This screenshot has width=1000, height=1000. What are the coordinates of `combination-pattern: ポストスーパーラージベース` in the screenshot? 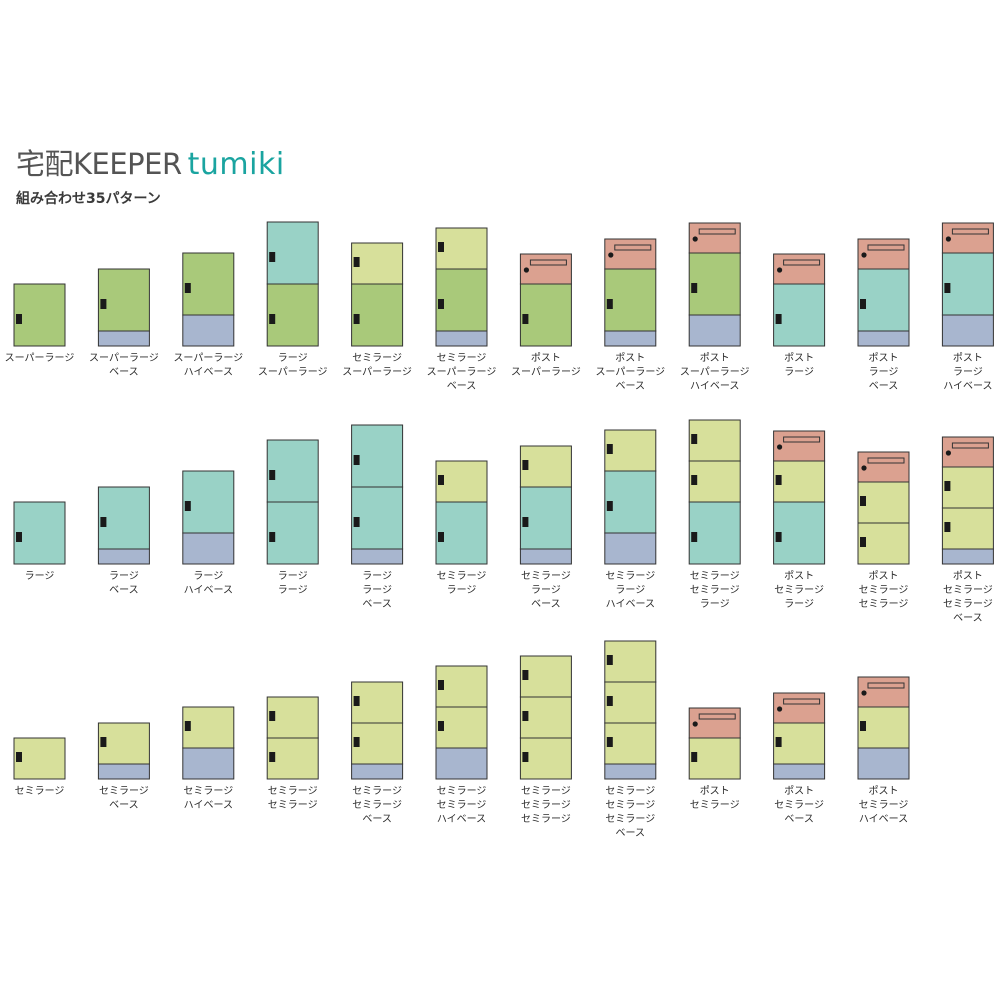 It's located at (630, 315).